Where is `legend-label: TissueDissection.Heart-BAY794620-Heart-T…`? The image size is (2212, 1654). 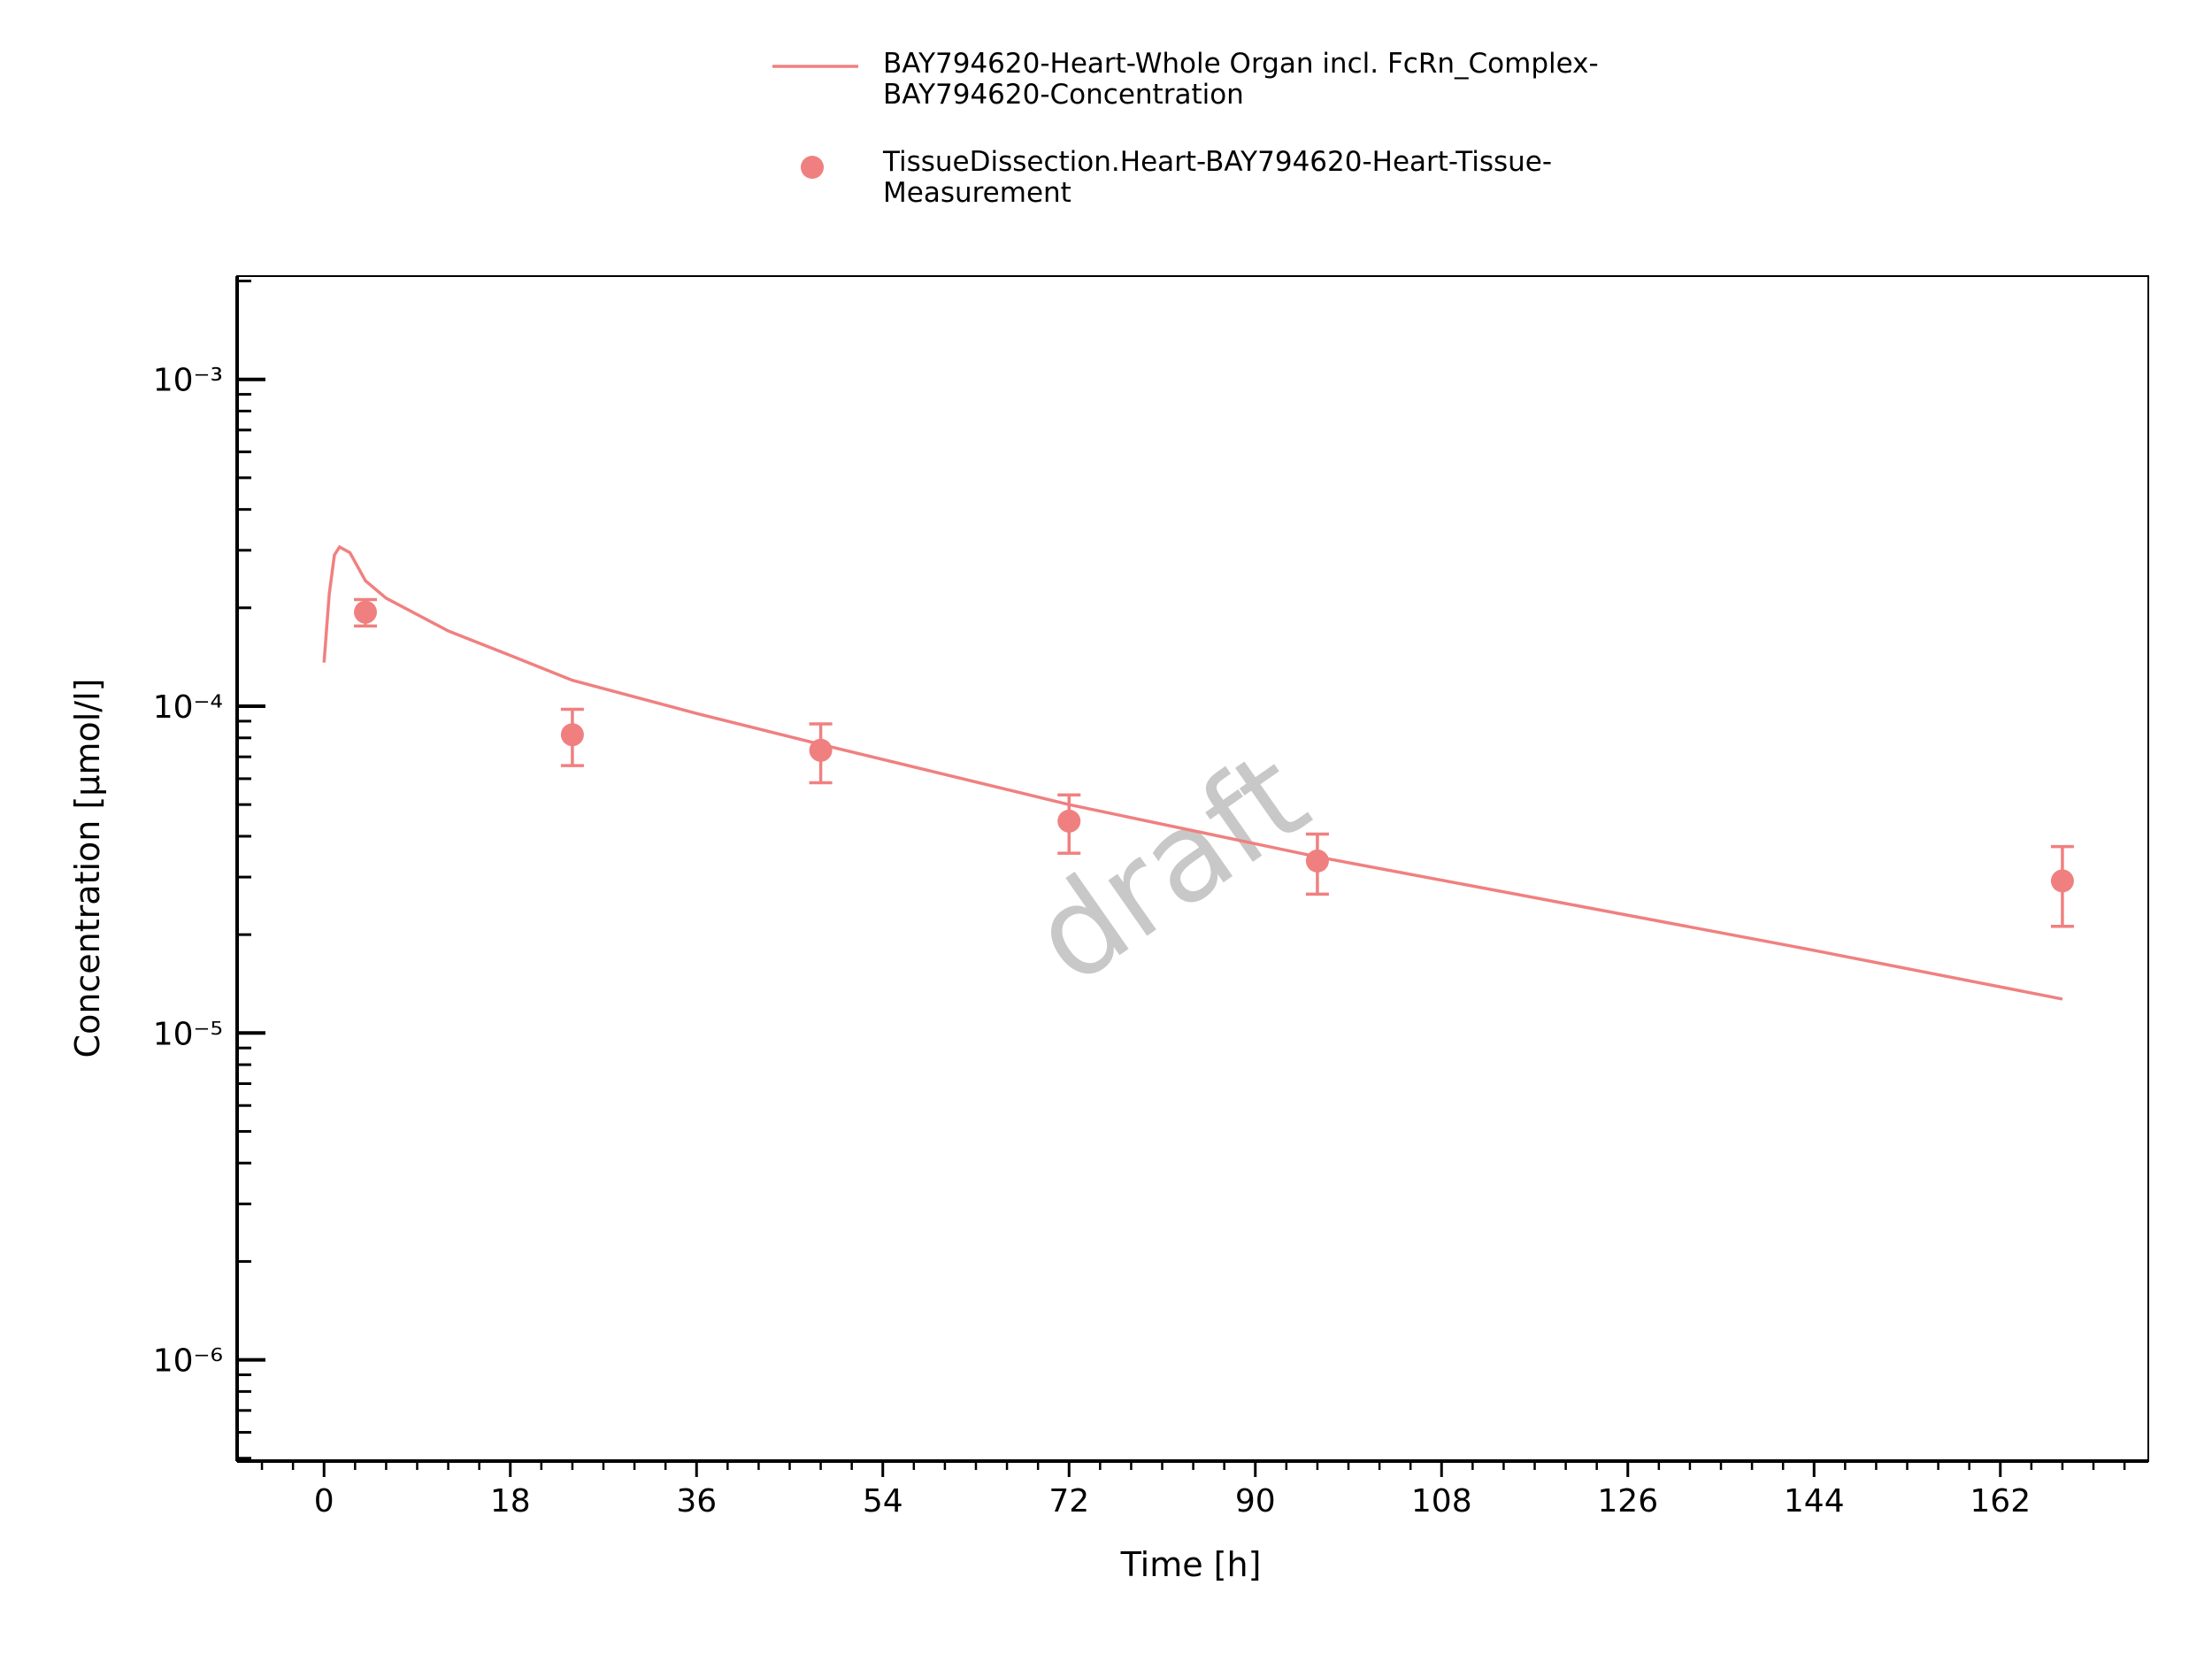
legend-label: TissueDissection.Heart-BAY794620-Heart-T… is located at coordinates (1218, 177).